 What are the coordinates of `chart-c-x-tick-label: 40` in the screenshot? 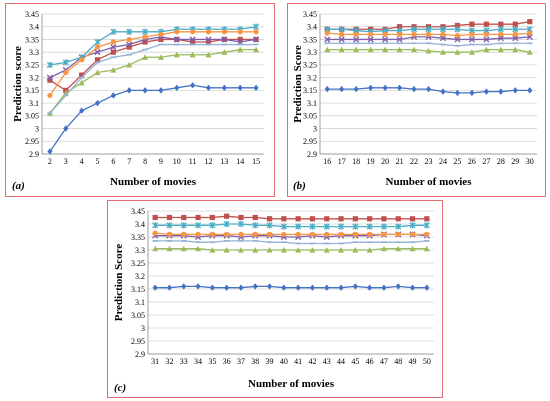 It's located at (284, 361).